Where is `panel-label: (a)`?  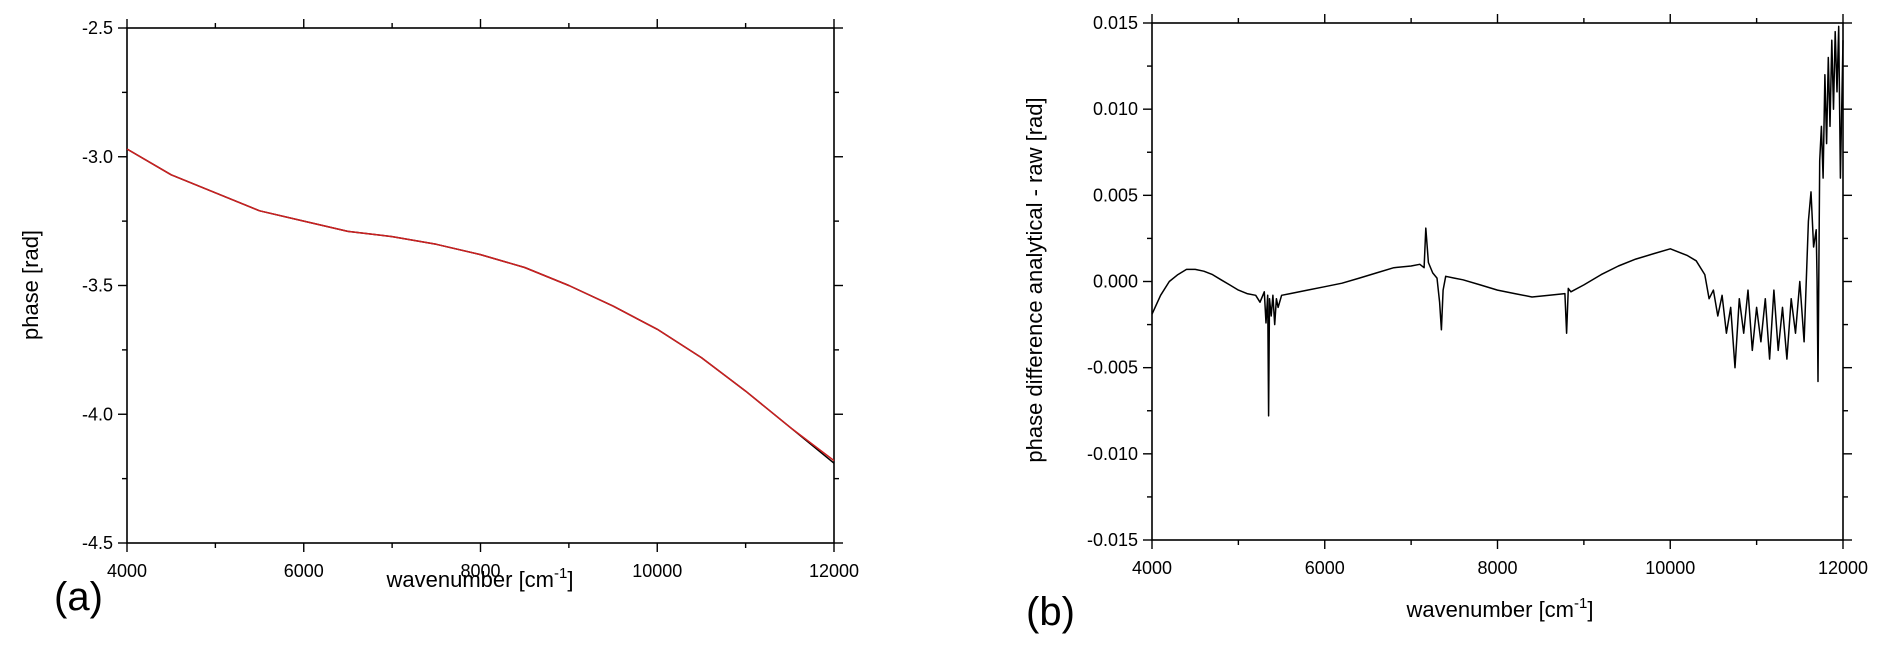
panel-label: (a) is located at coordinates (78, 597).